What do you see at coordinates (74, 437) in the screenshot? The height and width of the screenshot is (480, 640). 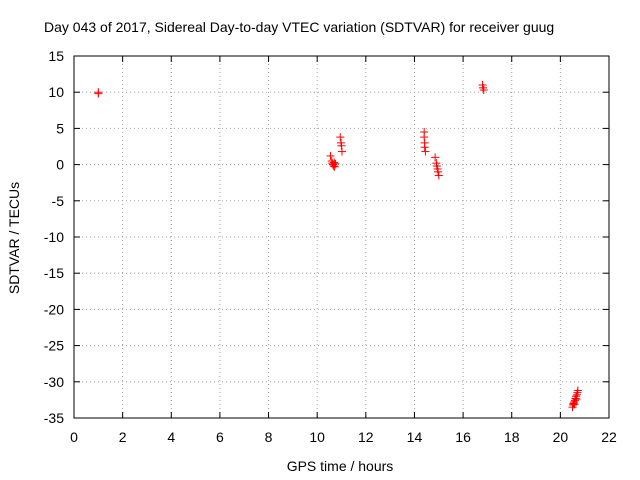 I see `x-tick-label: 0` at bounding box center [74, 437].